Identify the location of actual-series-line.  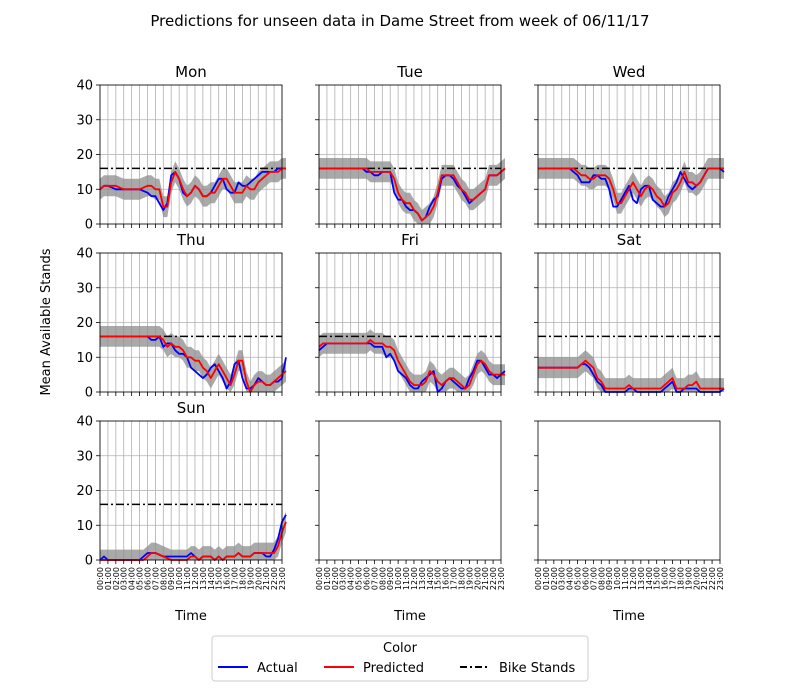
(631, 187).